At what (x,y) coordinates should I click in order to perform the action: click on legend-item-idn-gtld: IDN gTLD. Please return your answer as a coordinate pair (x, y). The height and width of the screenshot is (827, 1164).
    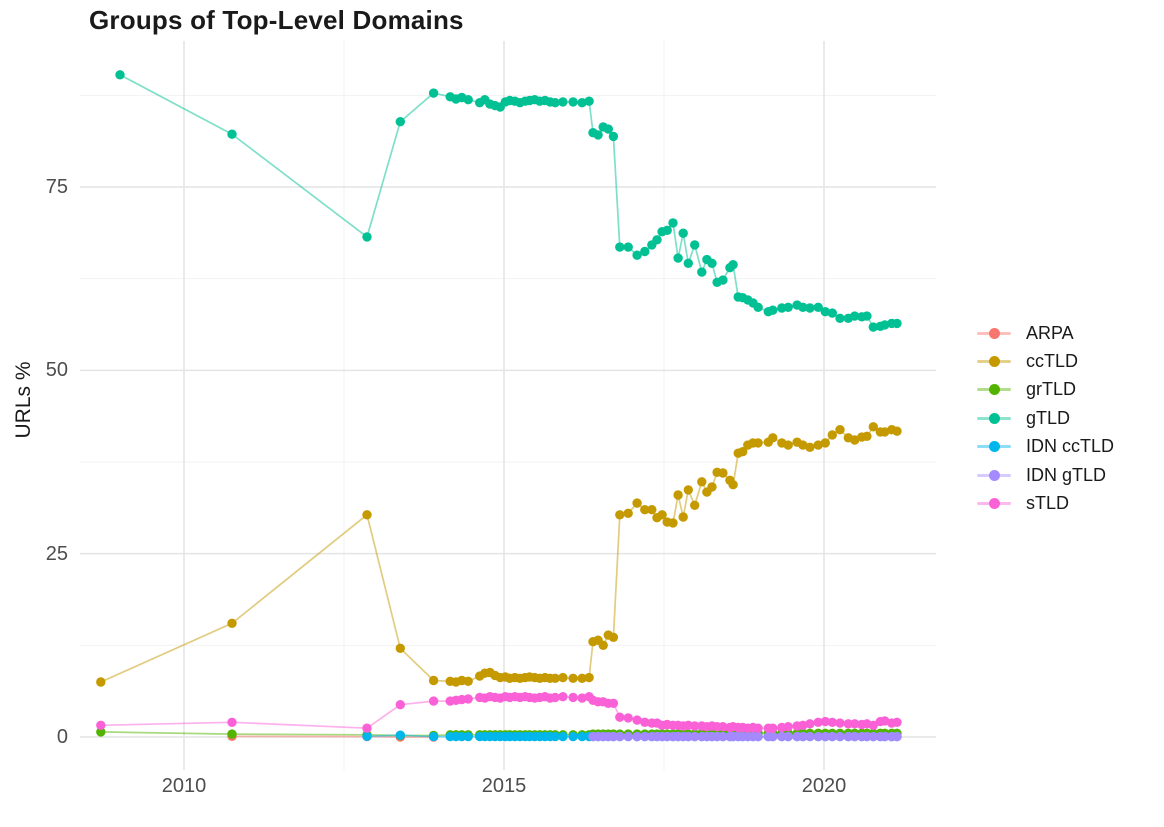
    Looking at the image, I should click on (1045, 475).